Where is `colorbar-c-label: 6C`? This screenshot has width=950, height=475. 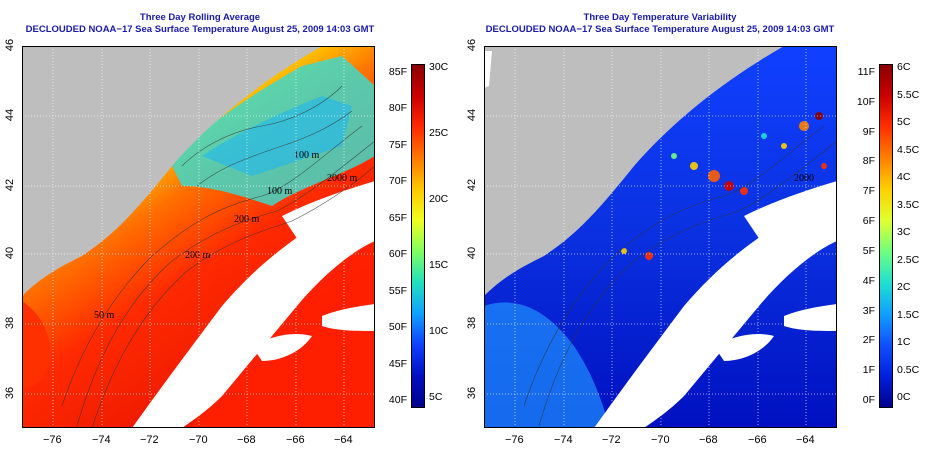 colorbar-c-label: 6C is located at coordinates (904, 67).